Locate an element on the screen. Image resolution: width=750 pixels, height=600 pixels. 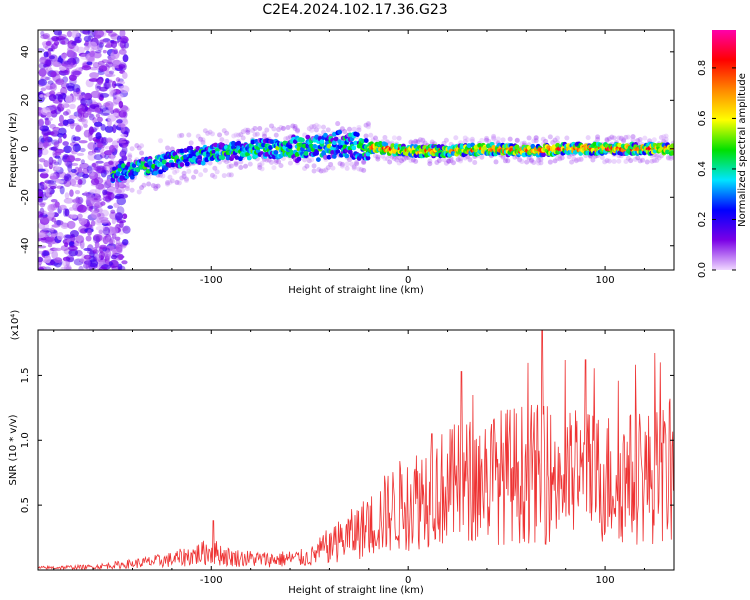
x-tick-label: 100 is located at coordinates (605, 280).